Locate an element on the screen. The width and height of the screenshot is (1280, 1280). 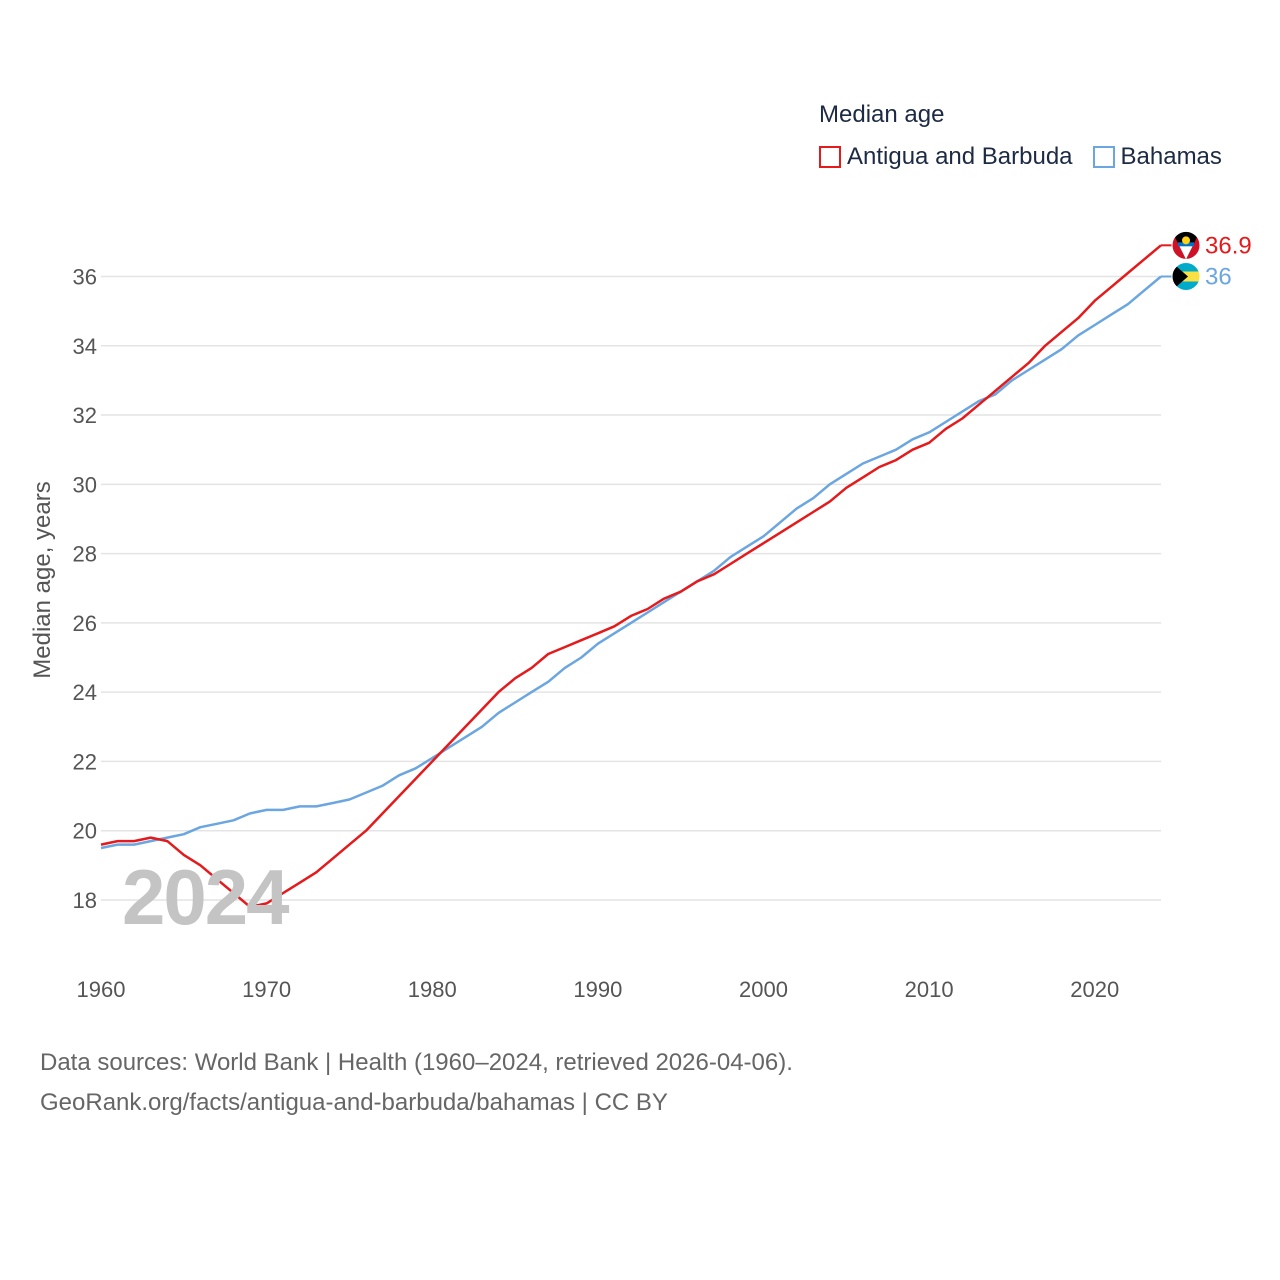
legend-label-bahamas: Bahamas is located at coordinates (1171, 156).